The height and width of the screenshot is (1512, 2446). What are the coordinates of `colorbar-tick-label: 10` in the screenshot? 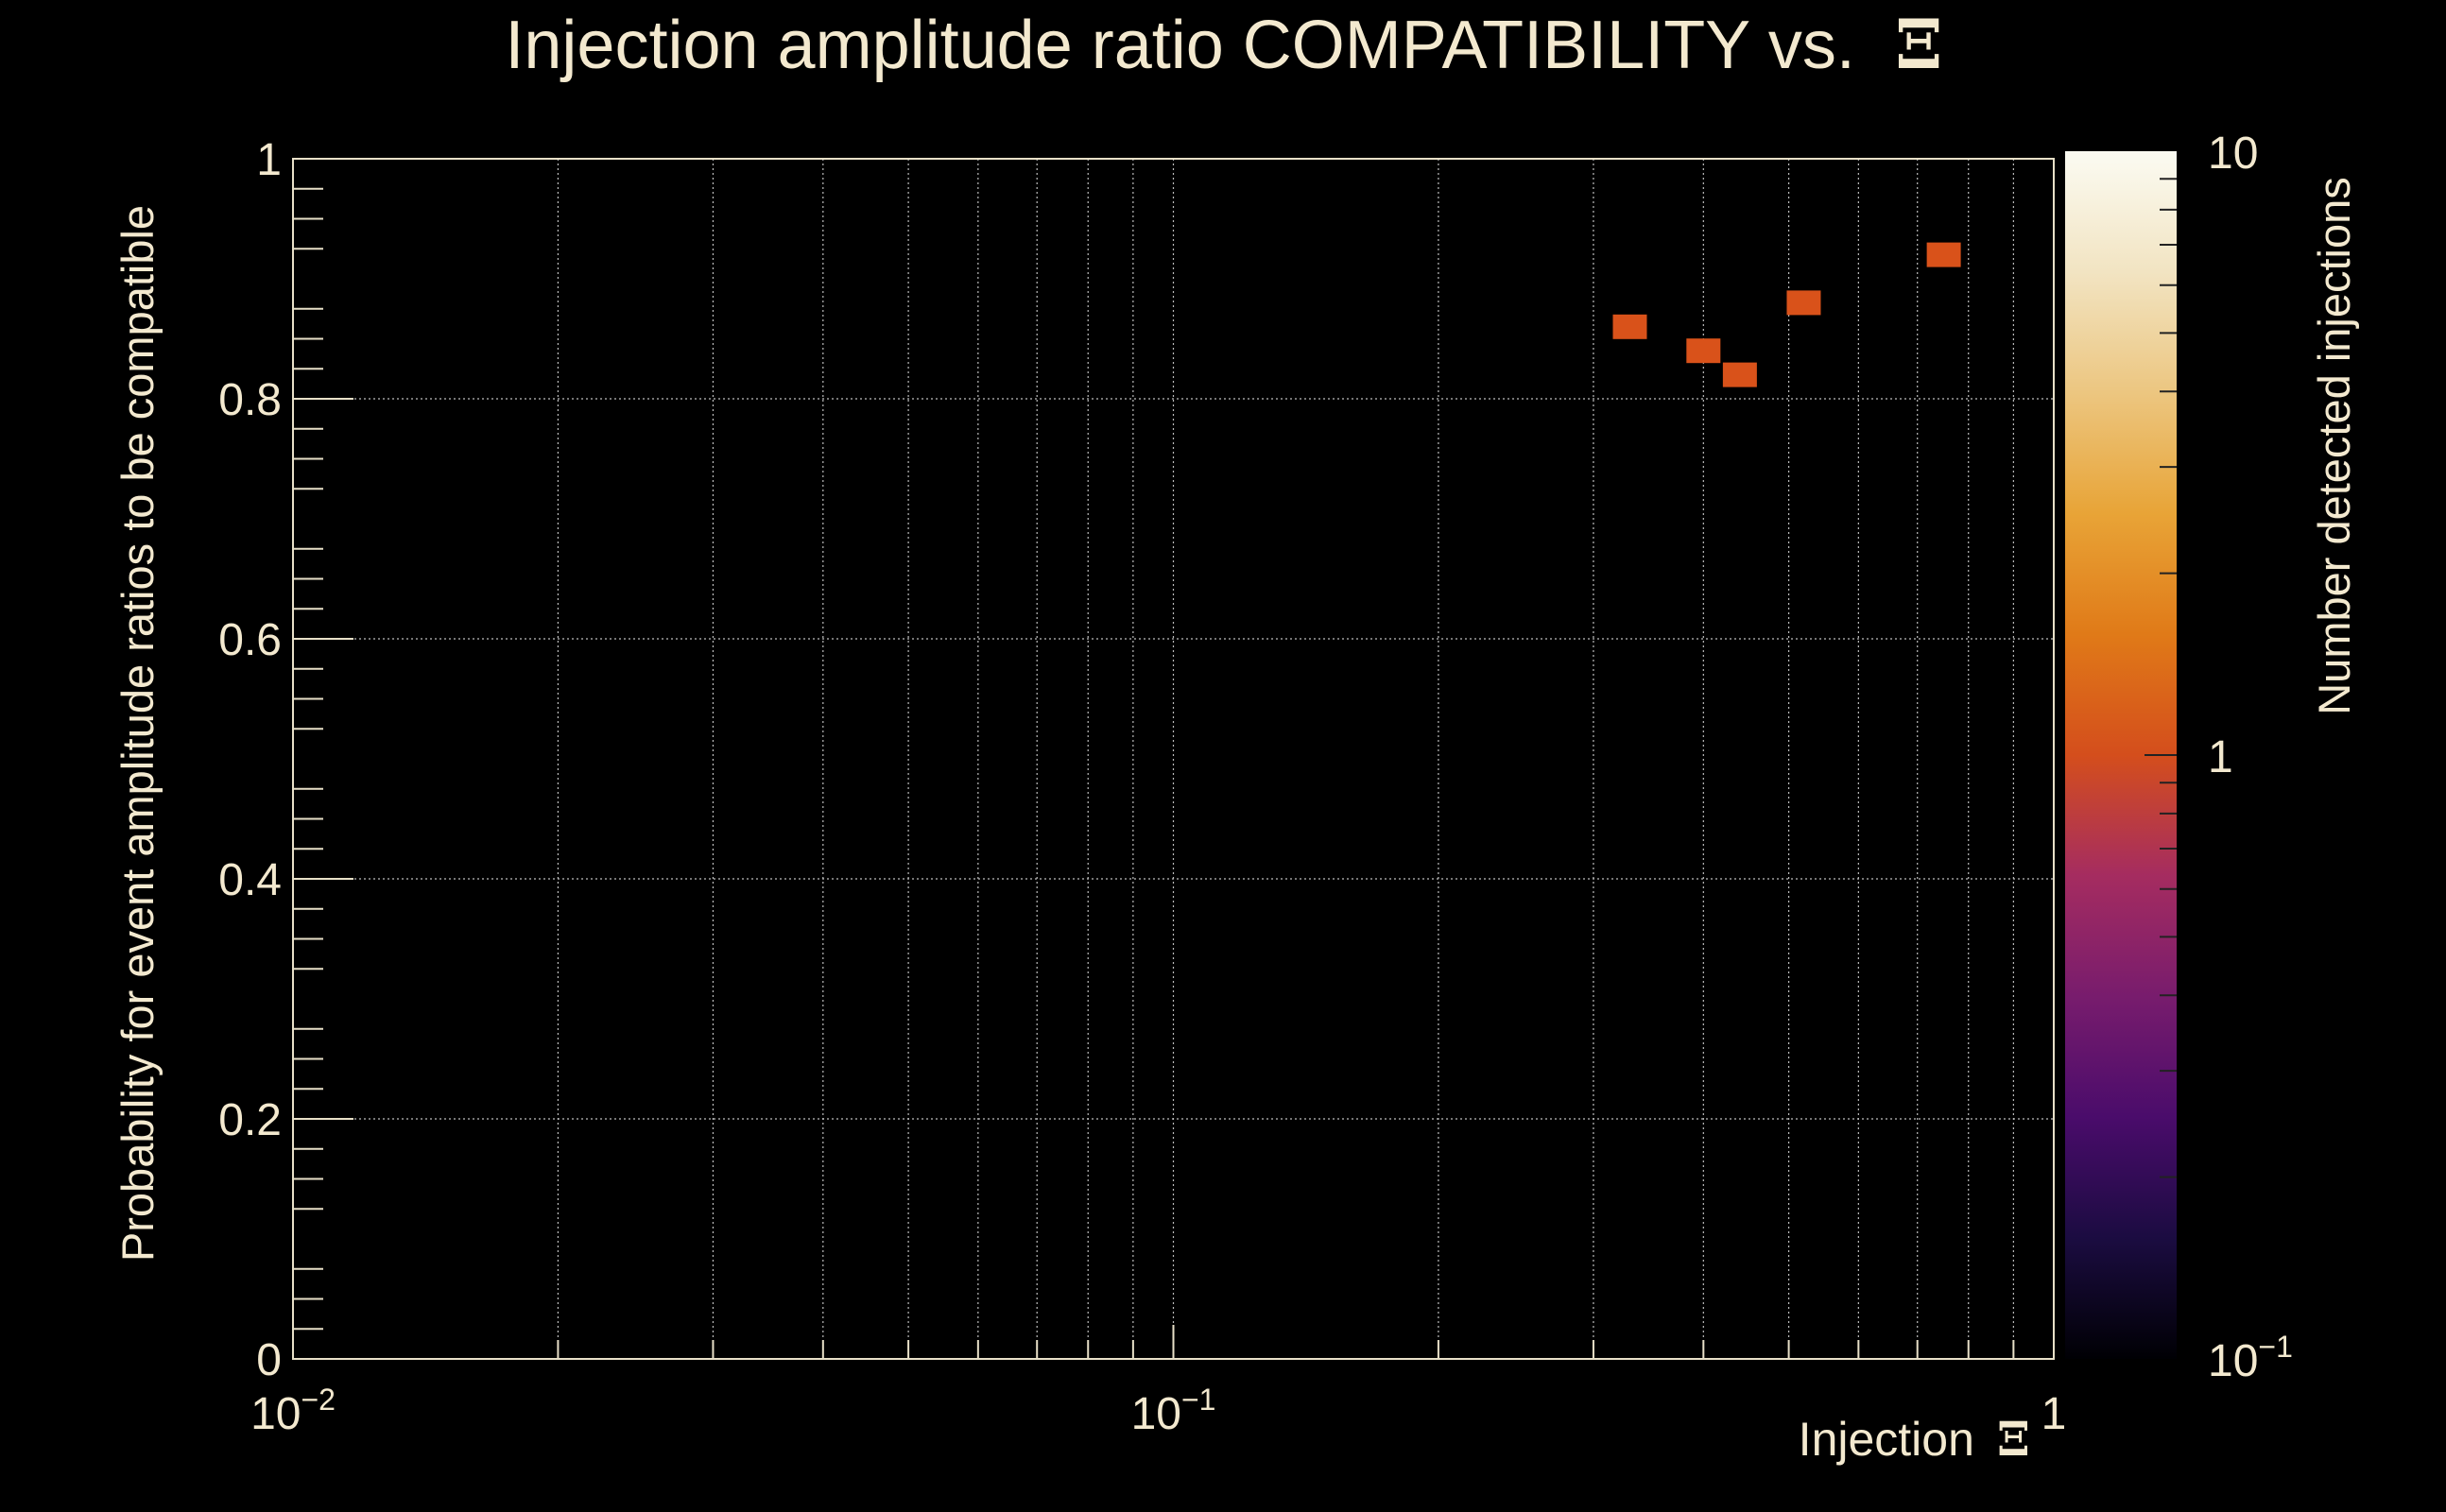 It's located at (2233, 154).